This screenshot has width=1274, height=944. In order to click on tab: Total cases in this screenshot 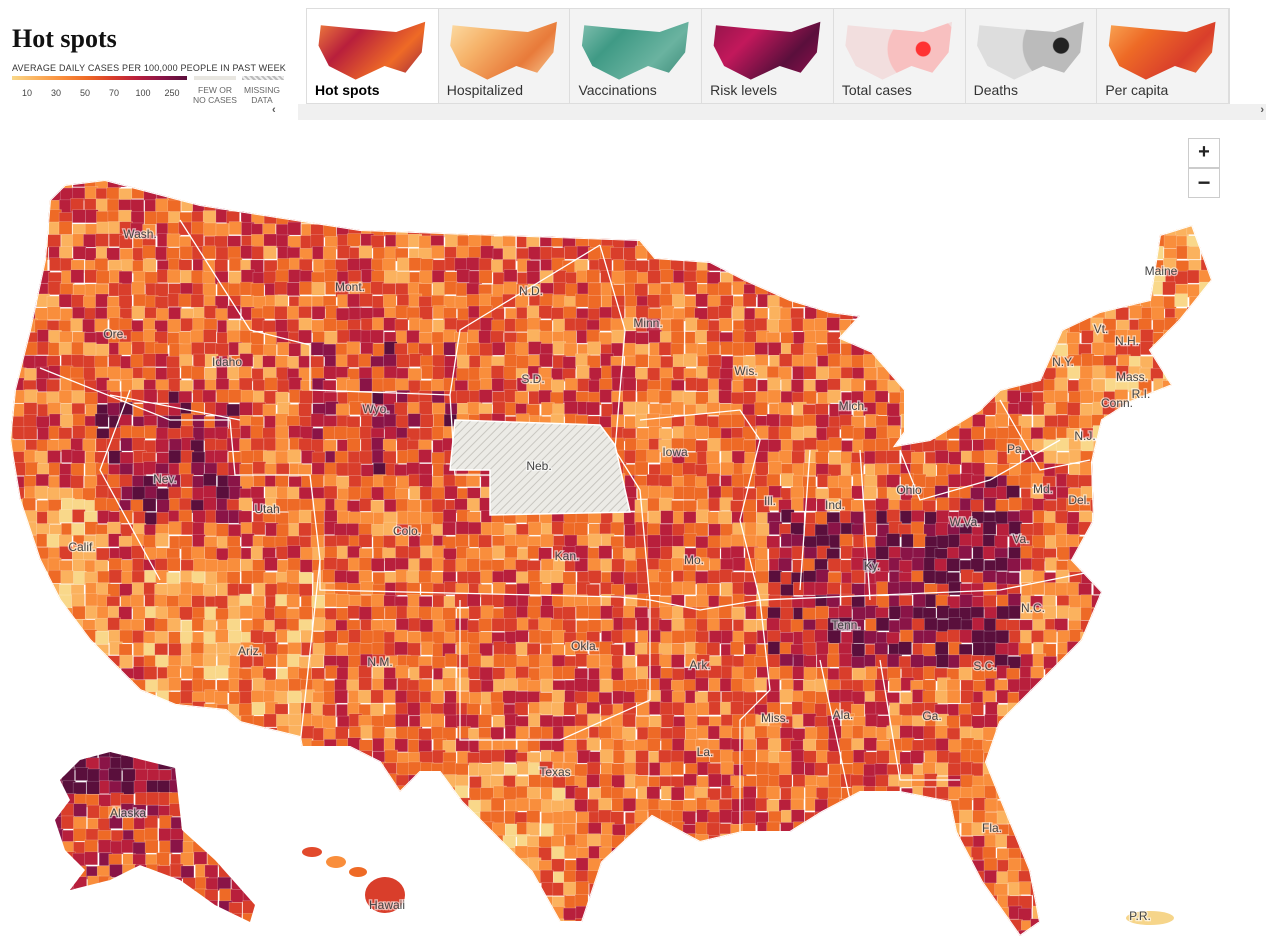, I will do `click(900, 56)`.